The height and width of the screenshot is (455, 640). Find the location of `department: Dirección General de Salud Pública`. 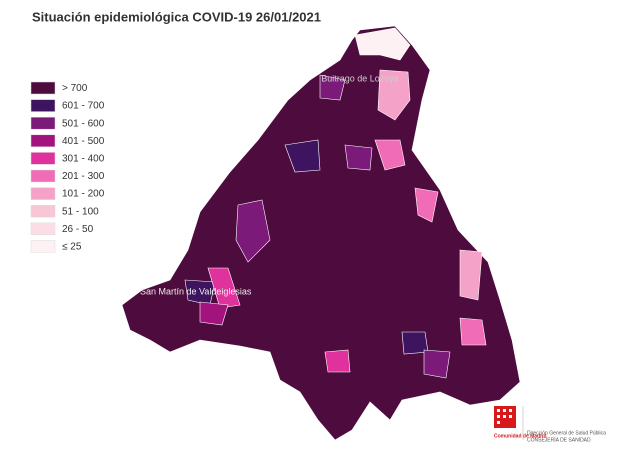

department: Dirección General de Salud Pública is located at coordinates (566, 433).